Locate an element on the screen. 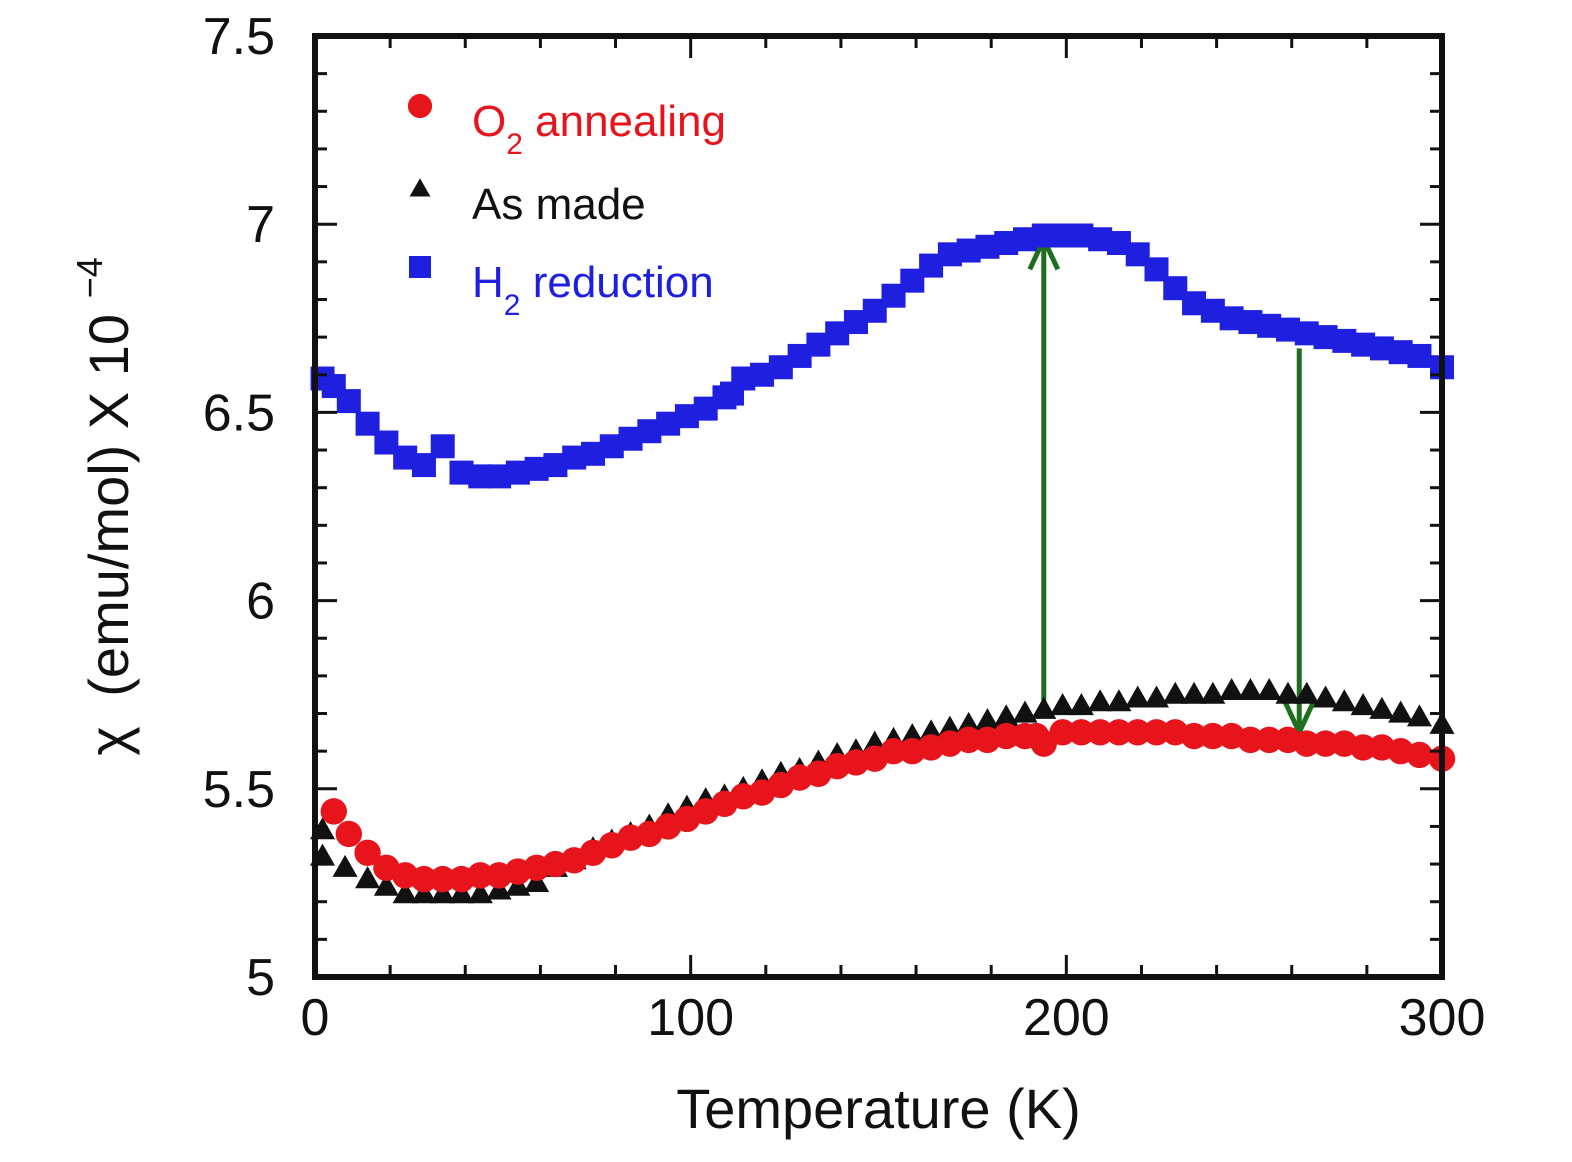 The height and width of the screenshot is (1162, 1572). legend-label-main: As made is located at coordinates (559, 204).